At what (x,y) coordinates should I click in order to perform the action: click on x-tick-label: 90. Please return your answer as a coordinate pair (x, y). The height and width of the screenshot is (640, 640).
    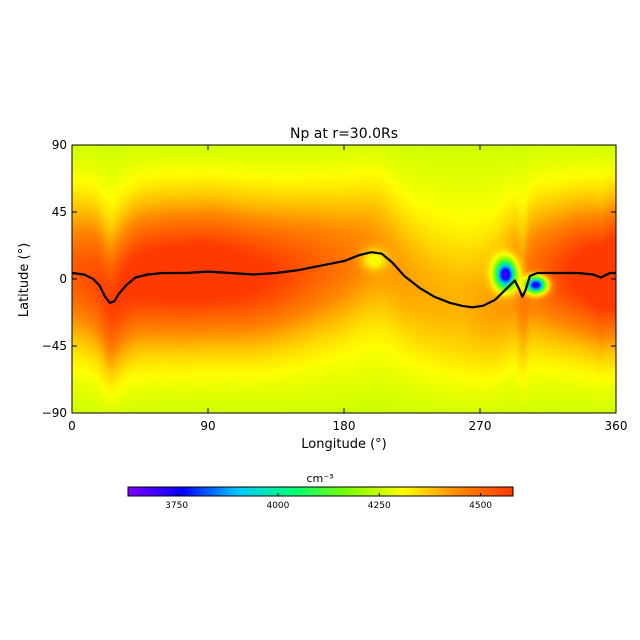
    Looking at the image, I should click on (207, 426).